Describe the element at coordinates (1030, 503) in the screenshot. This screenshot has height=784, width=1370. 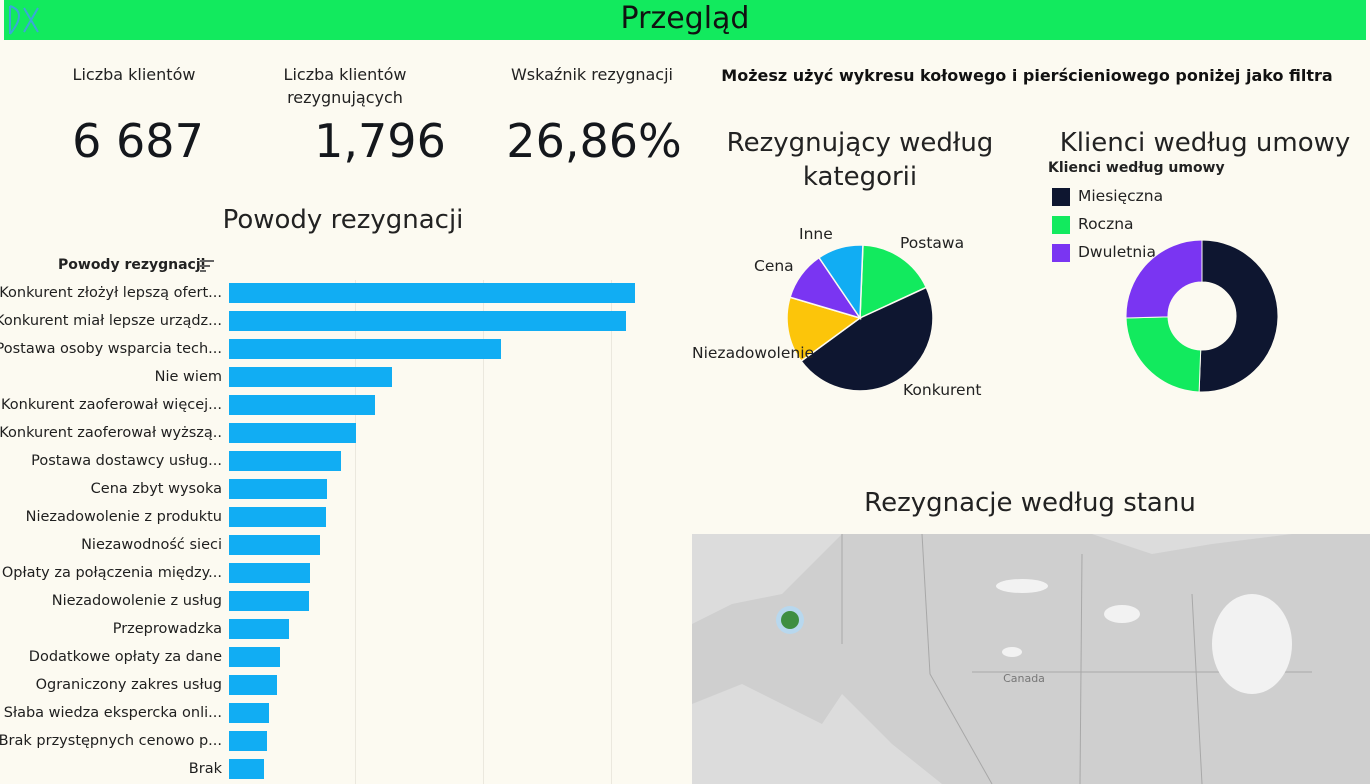
I see `map-title: Rezygnacje według stanu` at that location.